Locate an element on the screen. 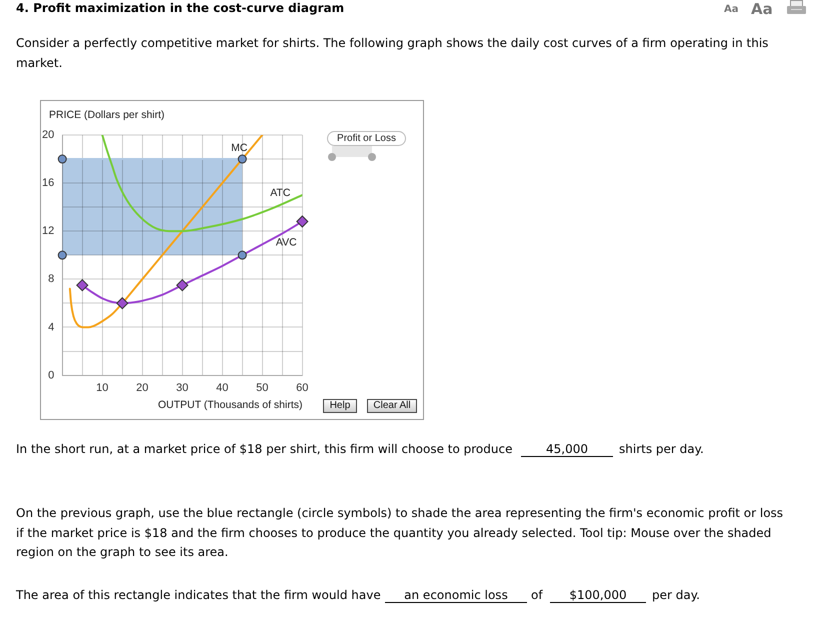 This screenshot has width=821, height=624. x-tick-label: 30 is located at coordinates (182, 388).